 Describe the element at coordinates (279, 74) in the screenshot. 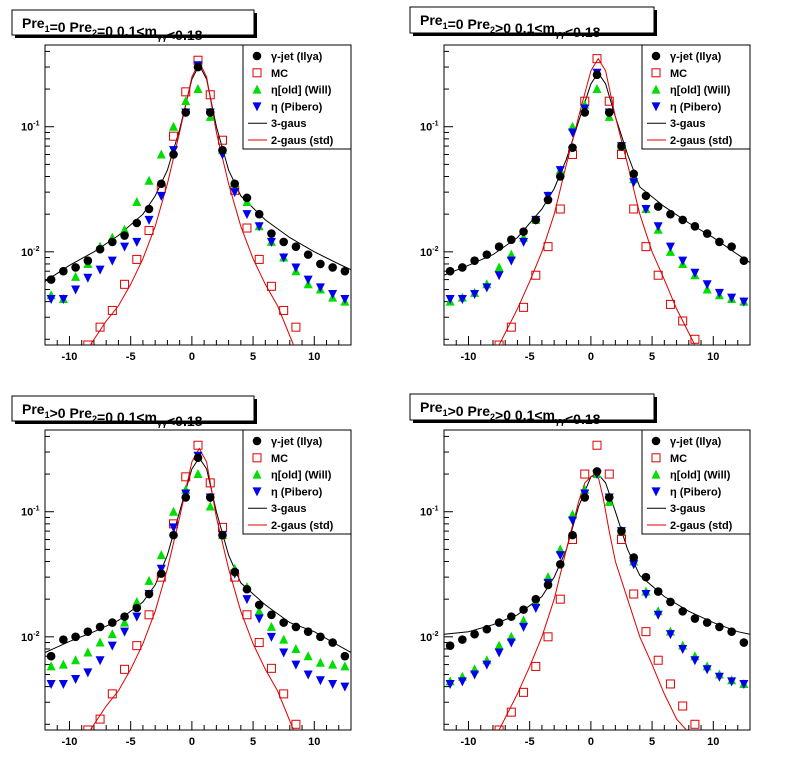

I see `legend-label: MC` at that location.